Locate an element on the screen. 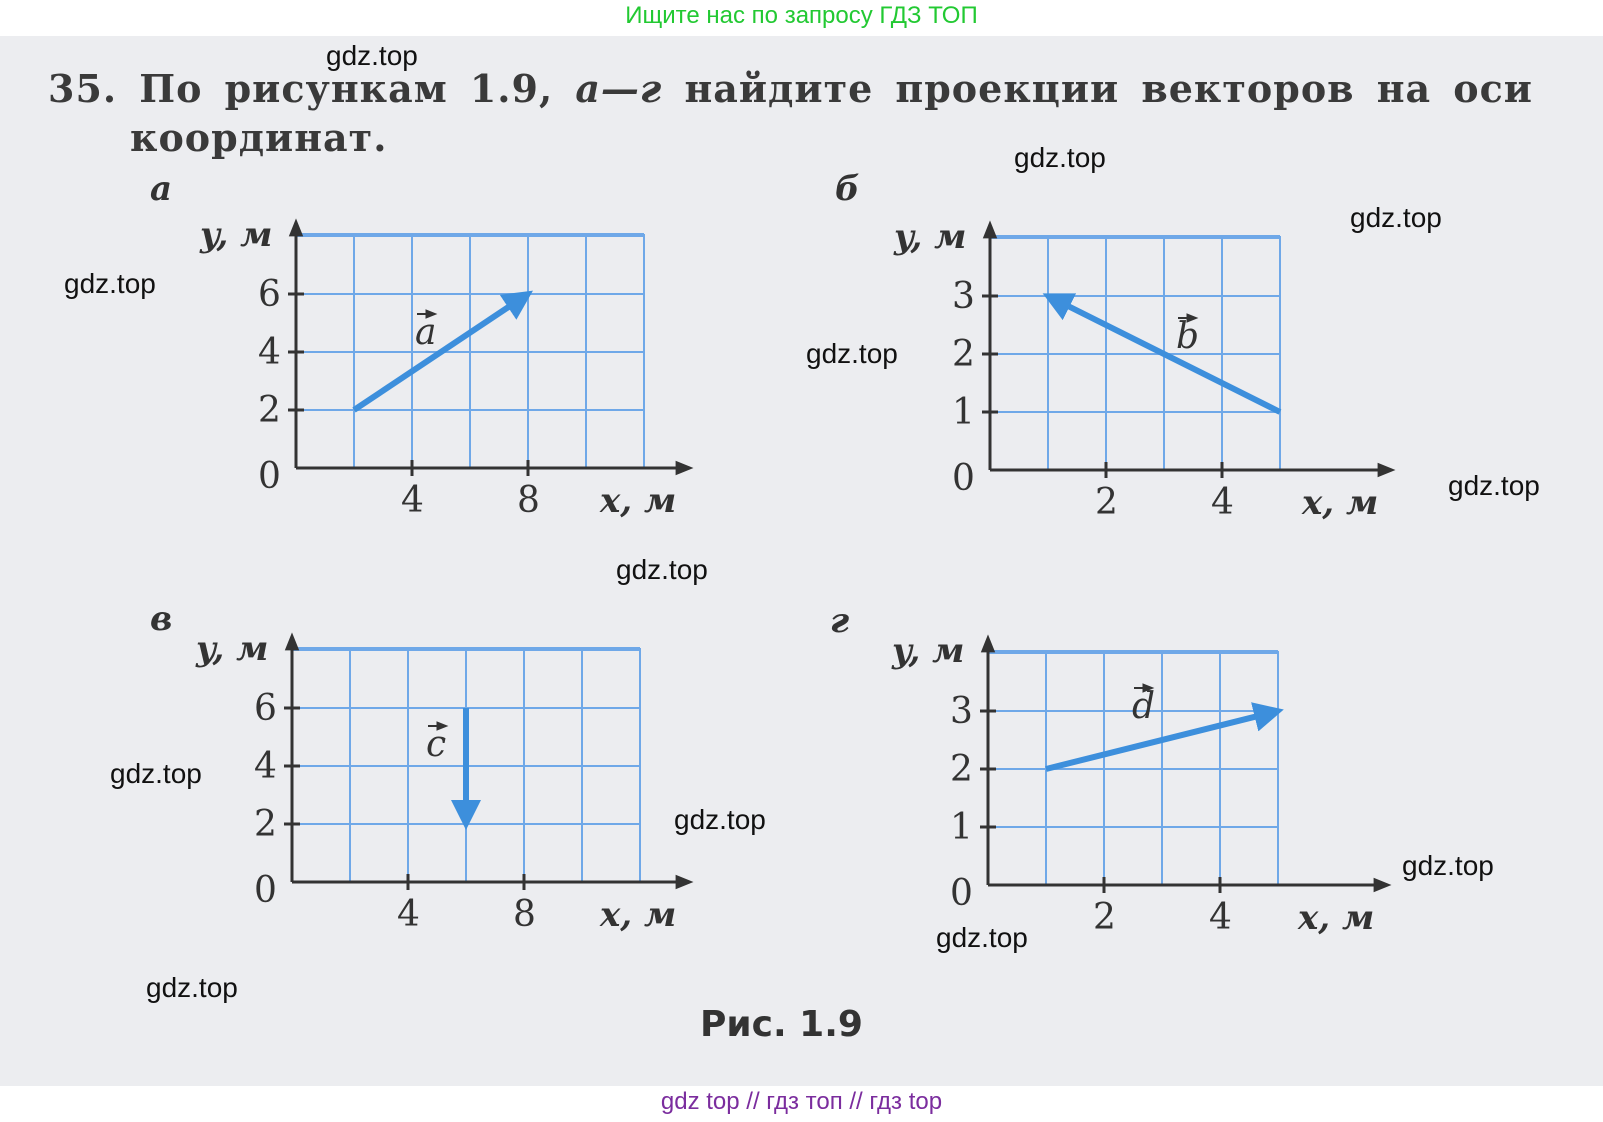 The width and height of the screenshot is (1603, 1122). task-word: 1.9, is located at coordinates (511, 88).